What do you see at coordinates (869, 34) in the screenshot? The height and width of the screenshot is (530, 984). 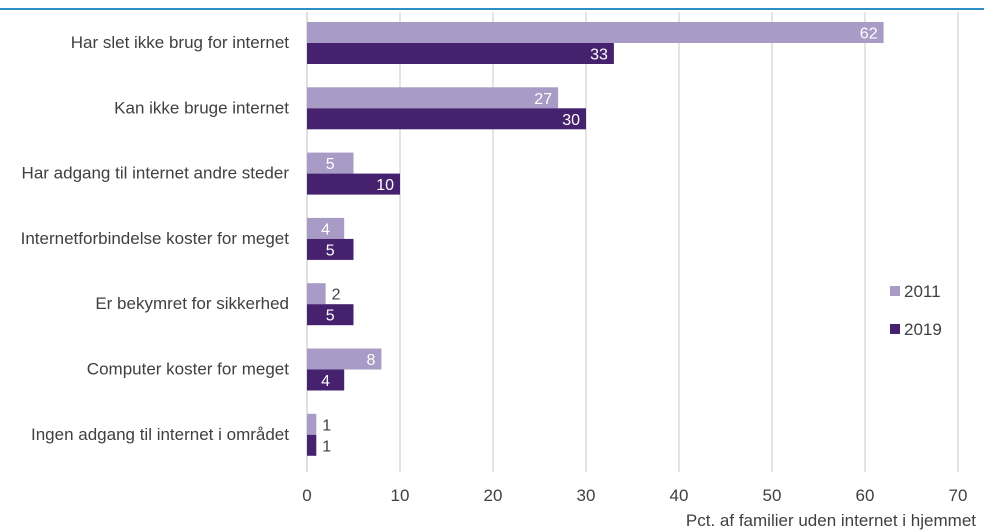 I see `data-label: 62` at bounding box center [869, 34].